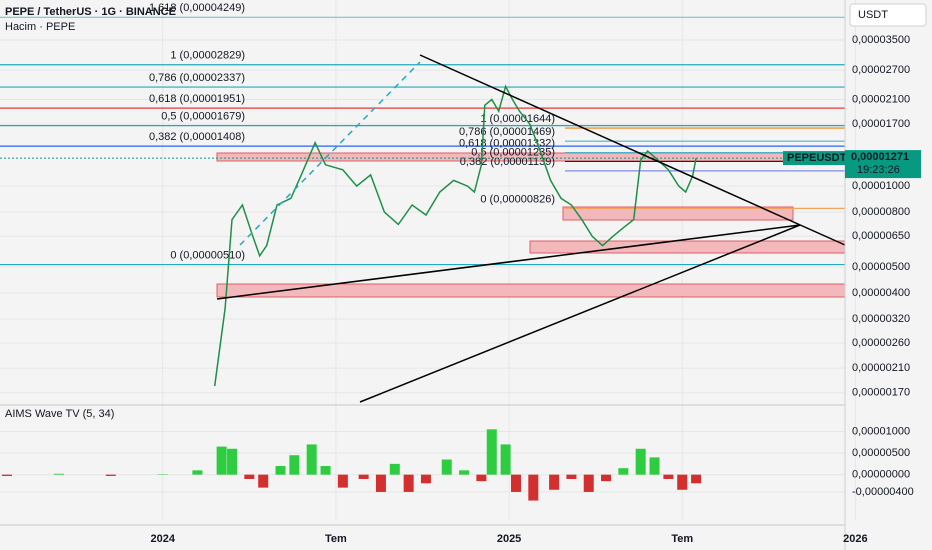  I want to click on symbol-tag, so click(814, 158).